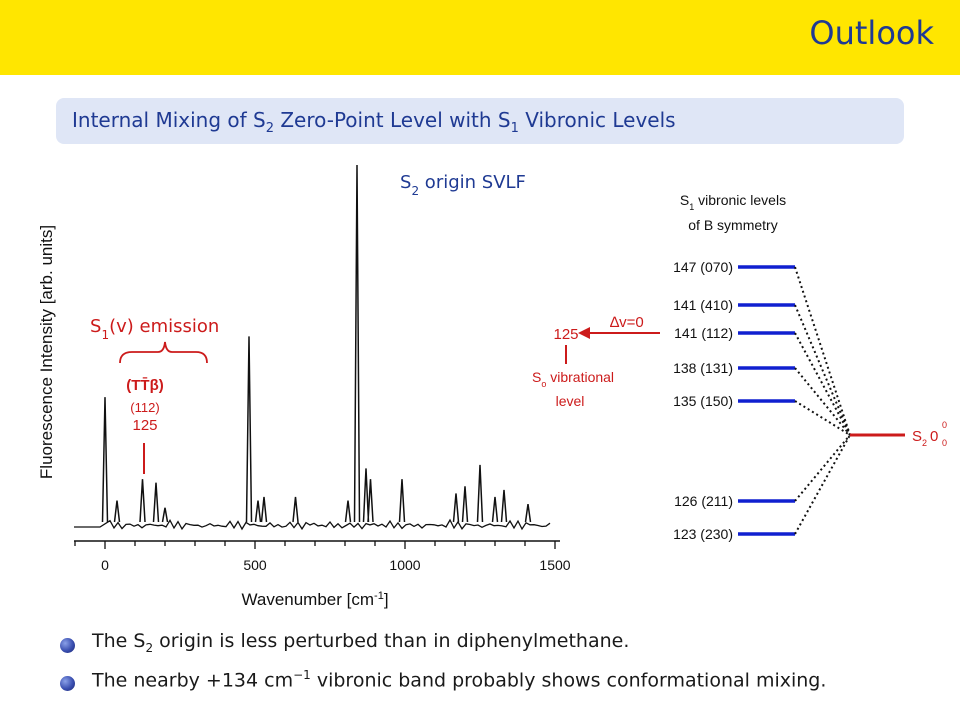 Image resolution: width=960 pixels, height=720 pixels. I want to click on s1-emission-suffix: (v) emission, so click(164, 326).